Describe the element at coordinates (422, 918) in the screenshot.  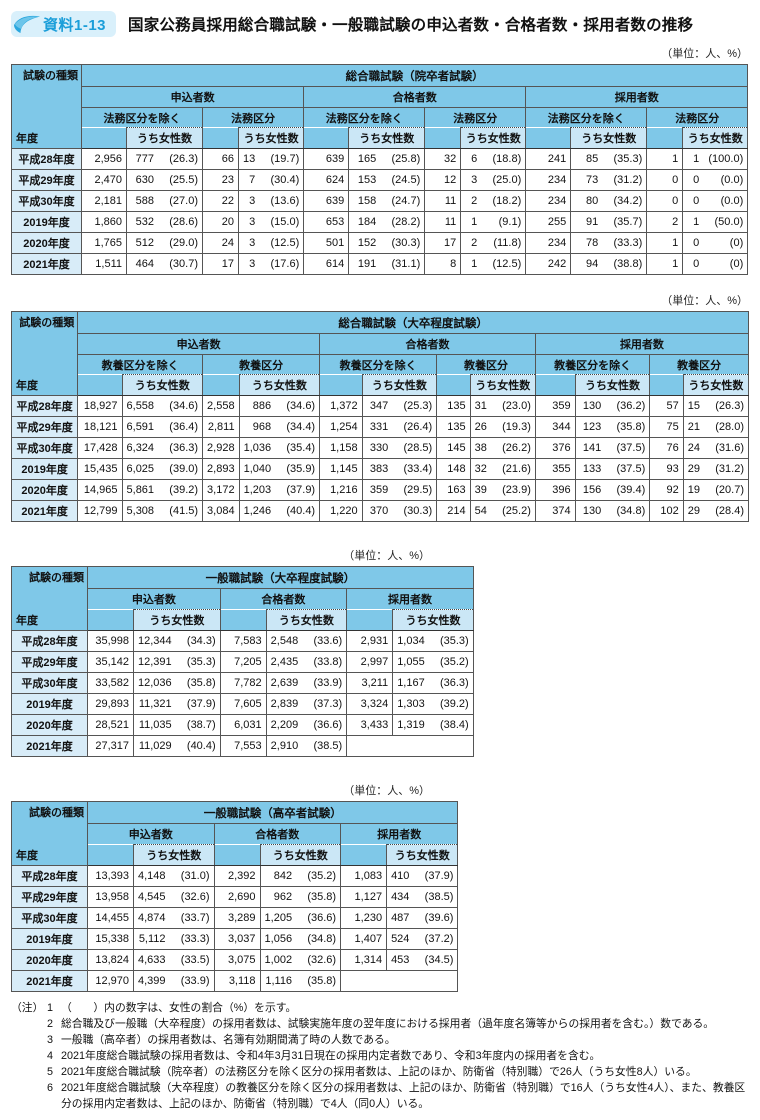
I see `data-cell-female: 487 (39.6)` at that location.